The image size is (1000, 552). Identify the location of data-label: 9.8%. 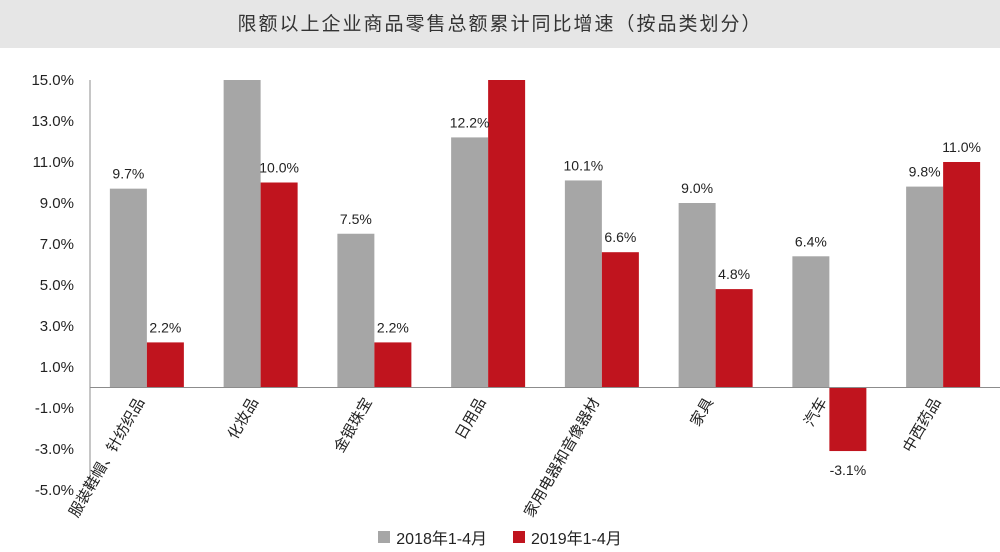
(925, 172).